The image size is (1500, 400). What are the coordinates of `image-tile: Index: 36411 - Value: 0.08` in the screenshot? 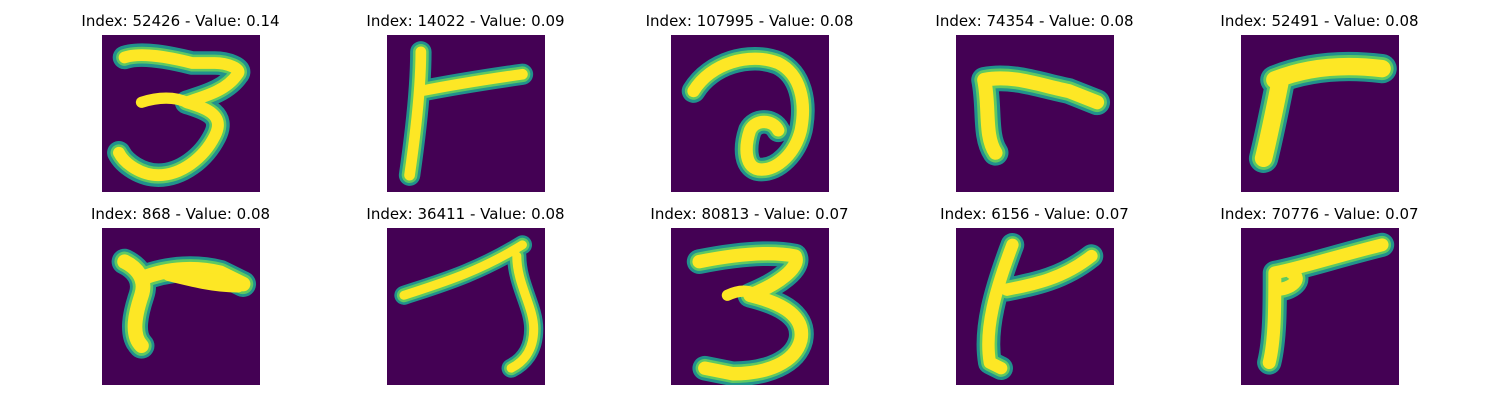 It's located at (465, 294).